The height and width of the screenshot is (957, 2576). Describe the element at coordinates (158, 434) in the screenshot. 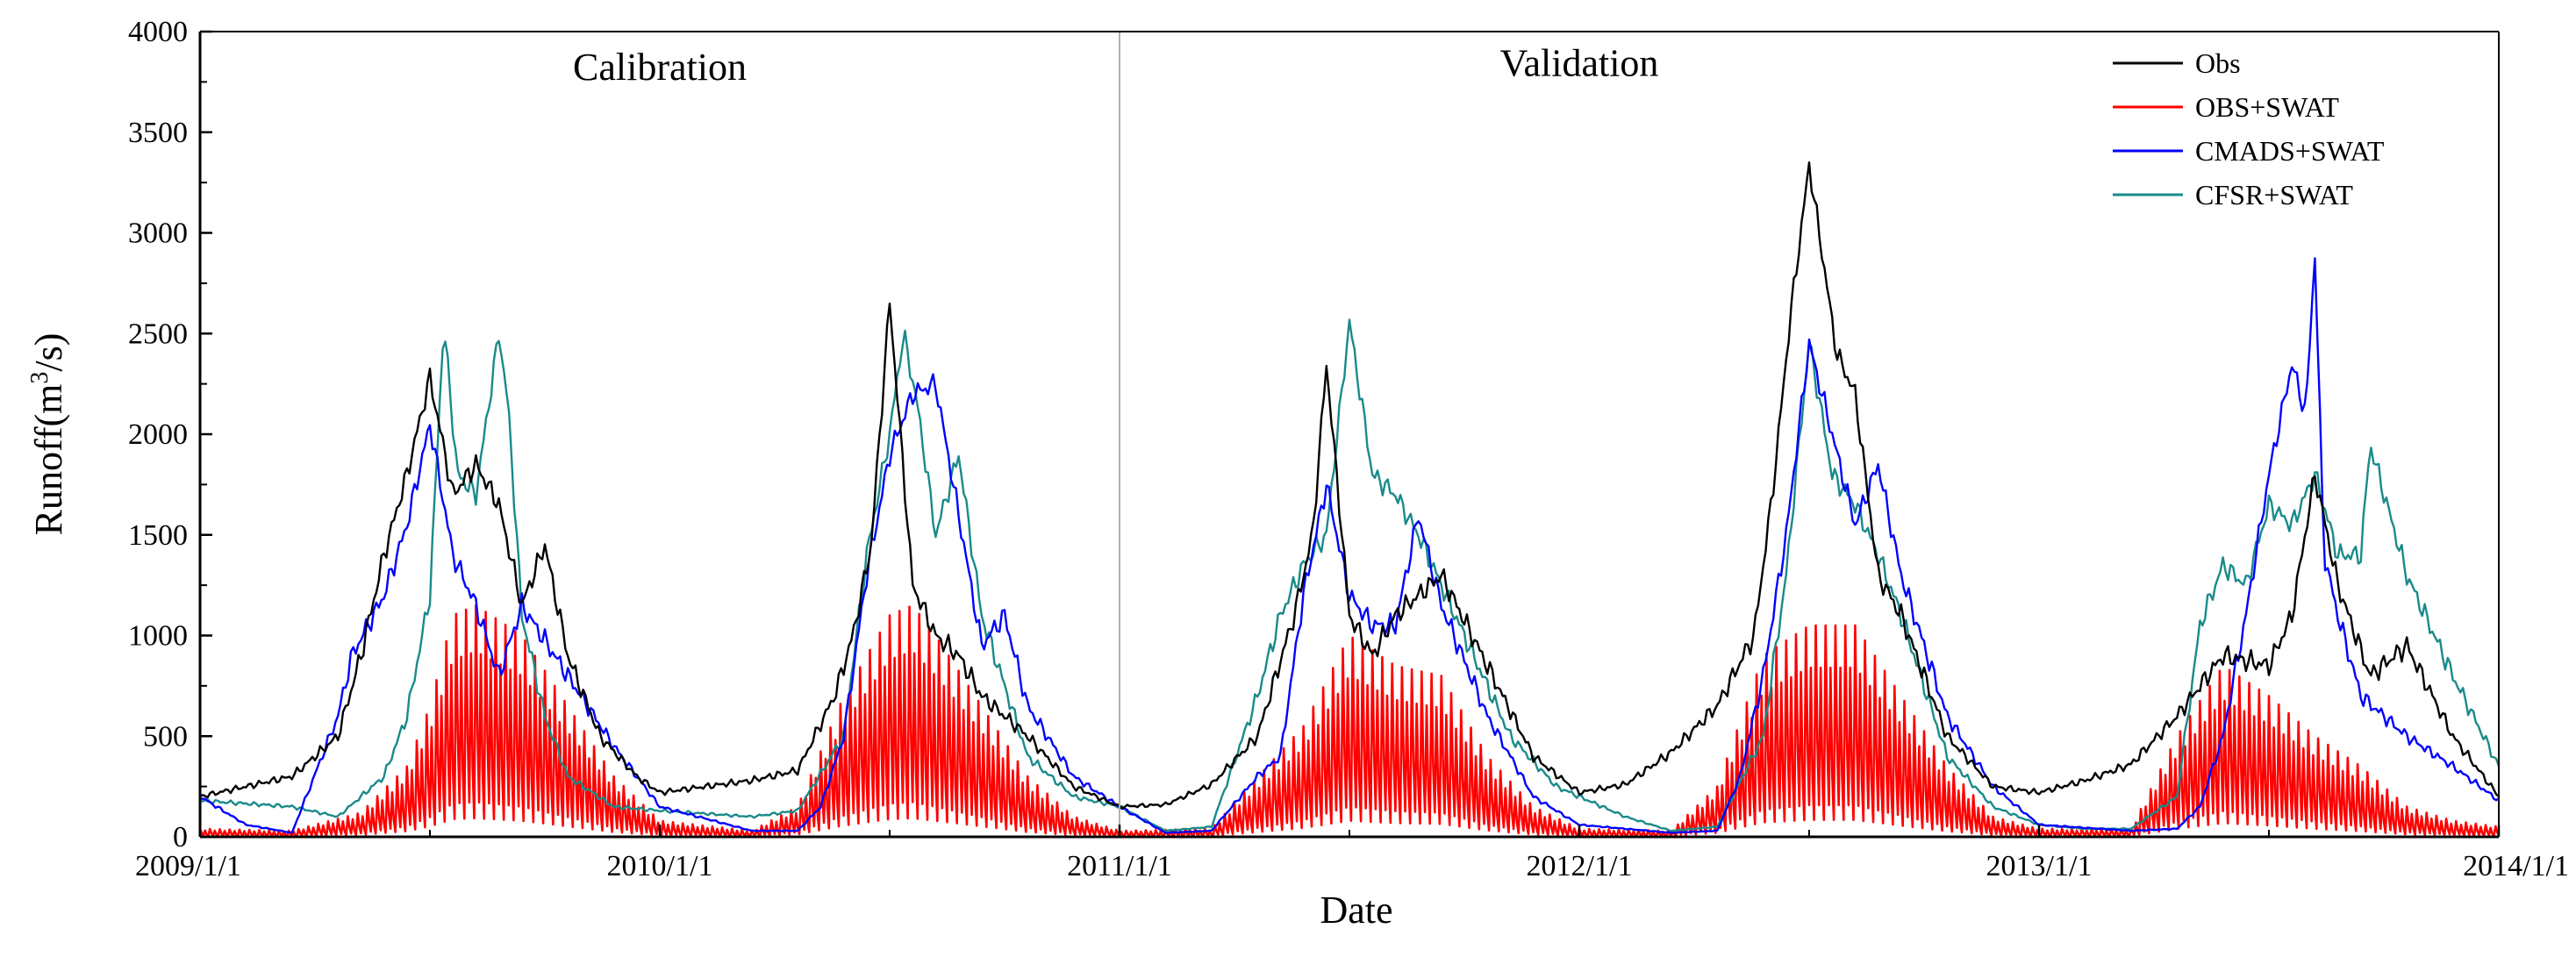

I see `y-tick-label: 2000` at that location.